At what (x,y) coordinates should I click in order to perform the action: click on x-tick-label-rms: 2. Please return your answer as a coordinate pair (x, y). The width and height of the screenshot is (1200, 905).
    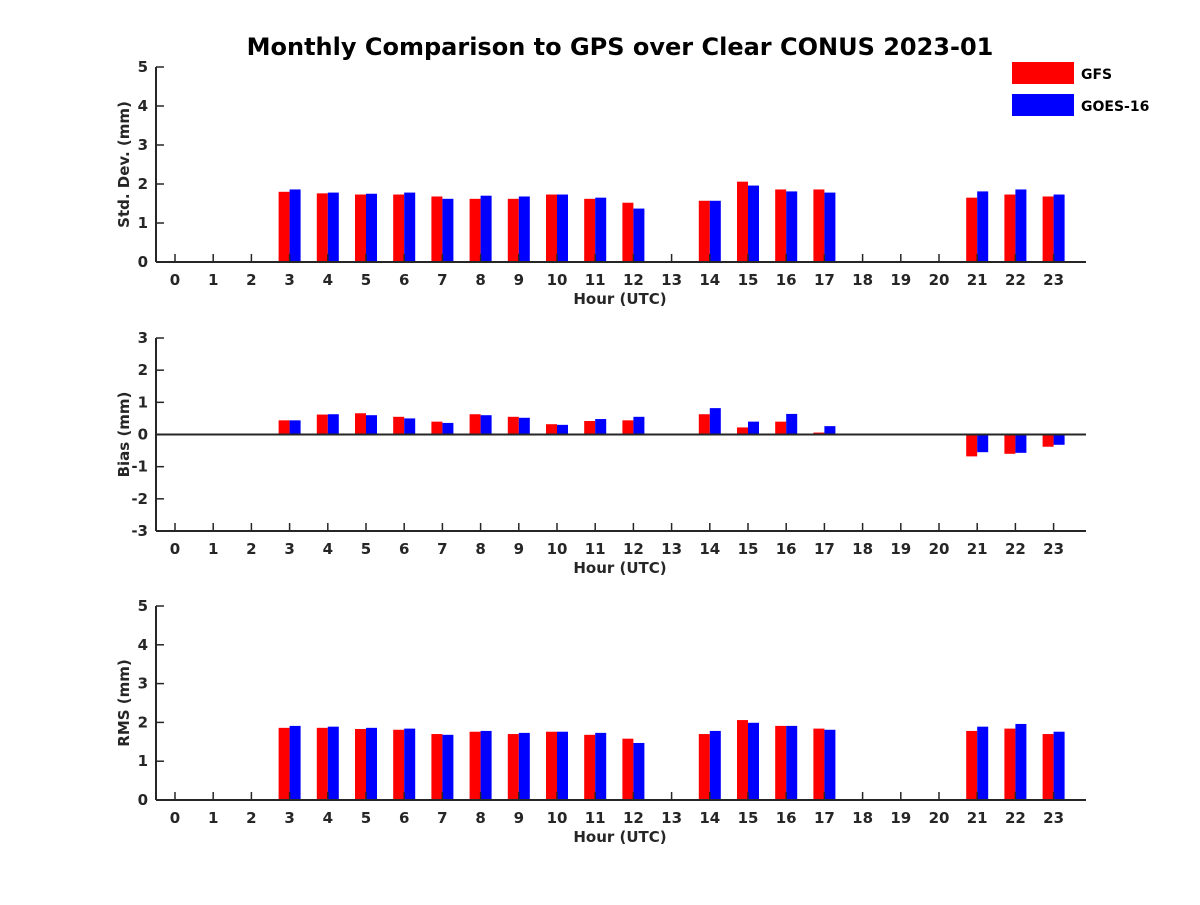
    Looking at the image, I should click on (251, 818).